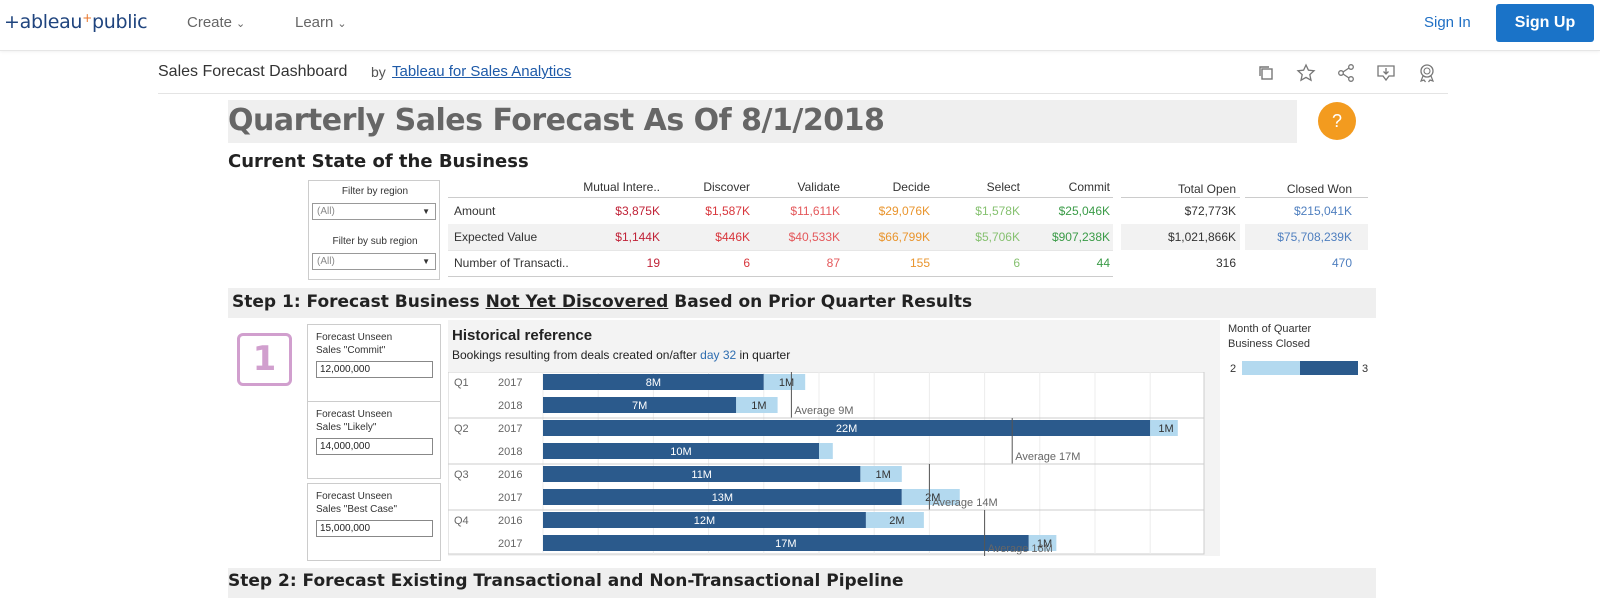  I want to click on table-column-header: Decide, so click(911, 187).